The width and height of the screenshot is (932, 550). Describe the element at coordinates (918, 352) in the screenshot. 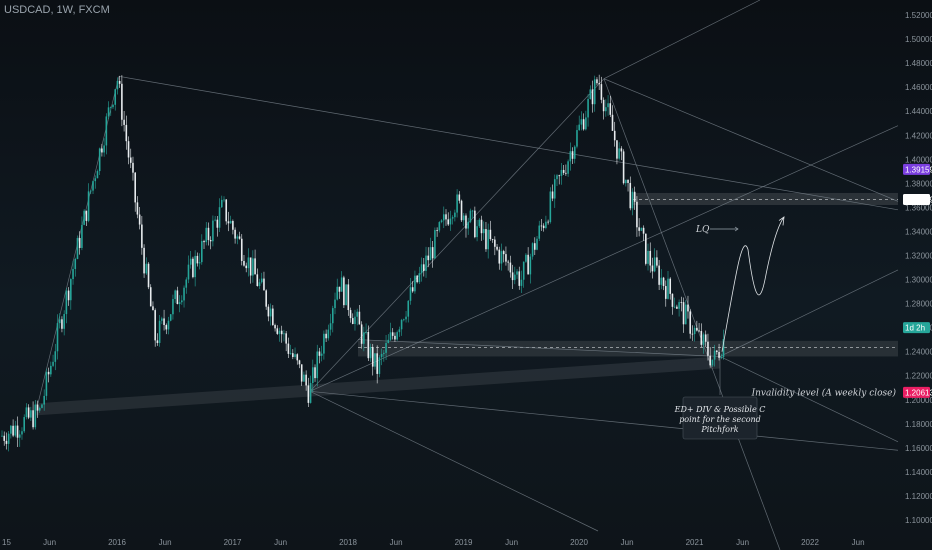

I see `y-tick-label: 1.24000` at that location.